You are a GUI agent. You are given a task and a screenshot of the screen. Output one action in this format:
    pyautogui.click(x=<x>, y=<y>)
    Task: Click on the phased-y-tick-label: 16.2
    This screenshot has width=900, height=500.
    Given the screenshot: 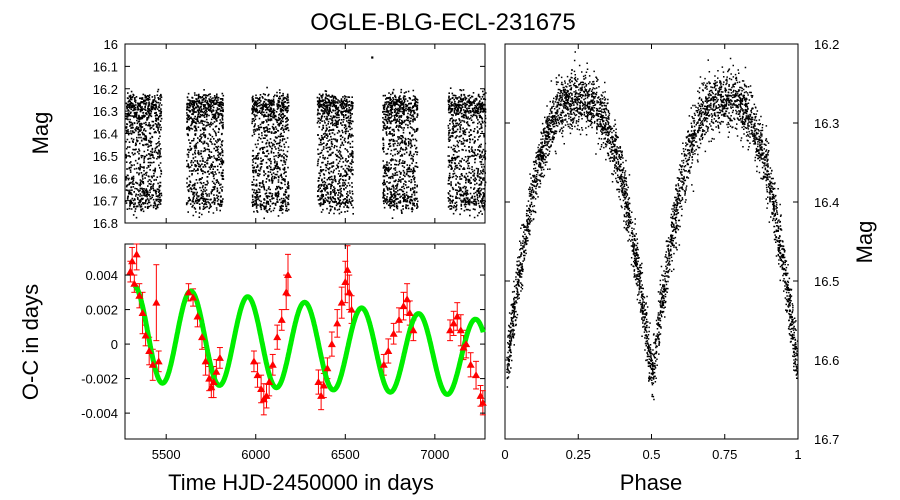 What is the action you would take?
    pyautogui.click(x=826, y=44)
    